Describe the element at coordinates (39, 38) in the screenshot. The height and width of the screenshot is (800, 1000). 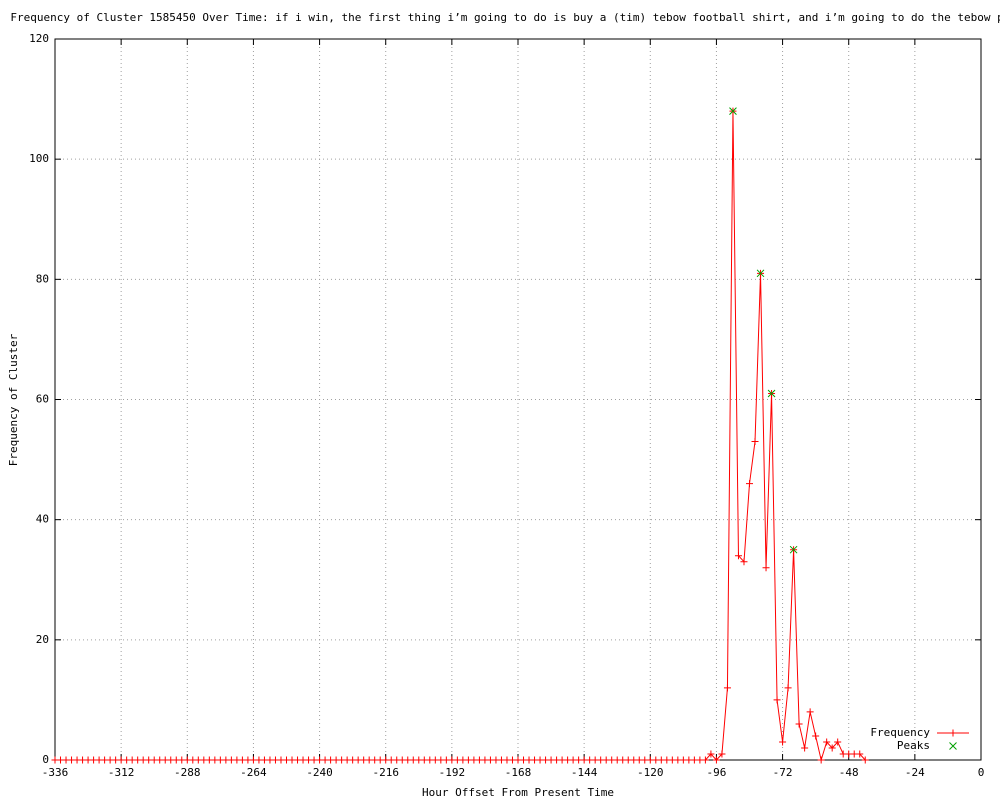
I see `y-tick-label: 120` at that location.